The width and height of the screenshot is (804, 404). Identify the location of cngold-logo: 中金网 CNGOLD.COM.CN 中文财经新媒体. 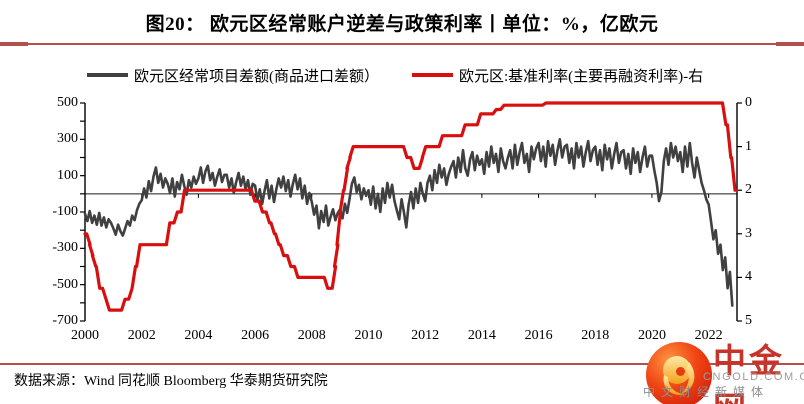
(722, 367).